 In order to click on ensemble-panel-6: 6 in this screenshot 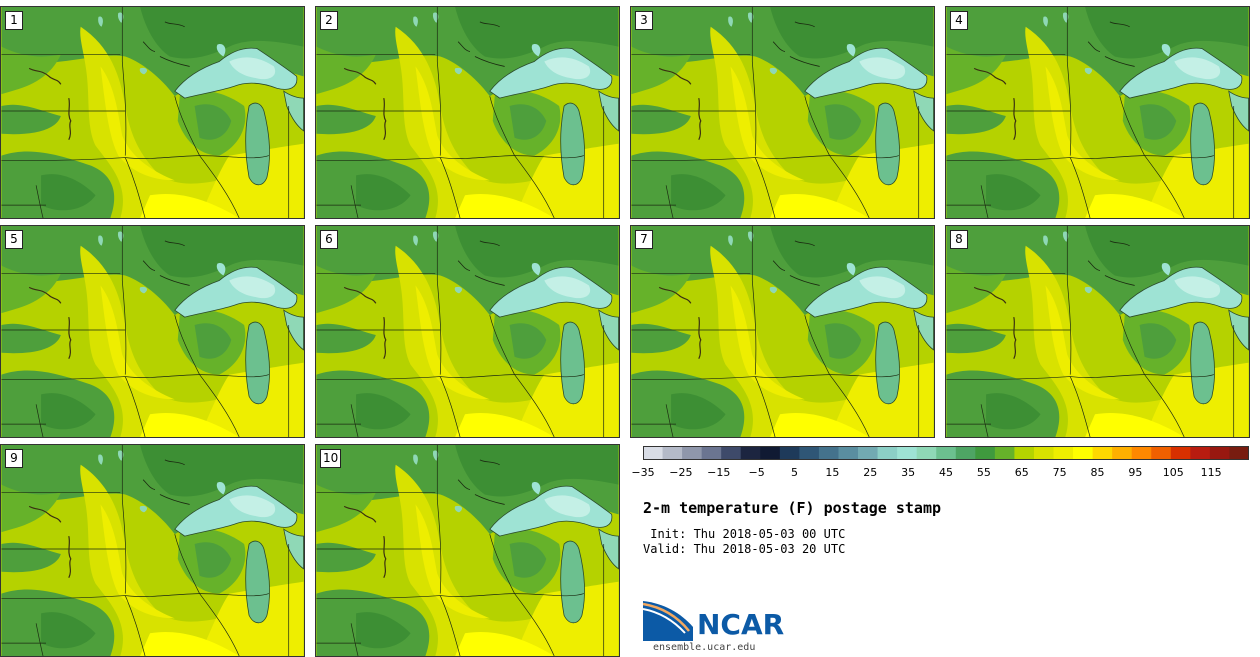, I will do `click(467, 331)`.